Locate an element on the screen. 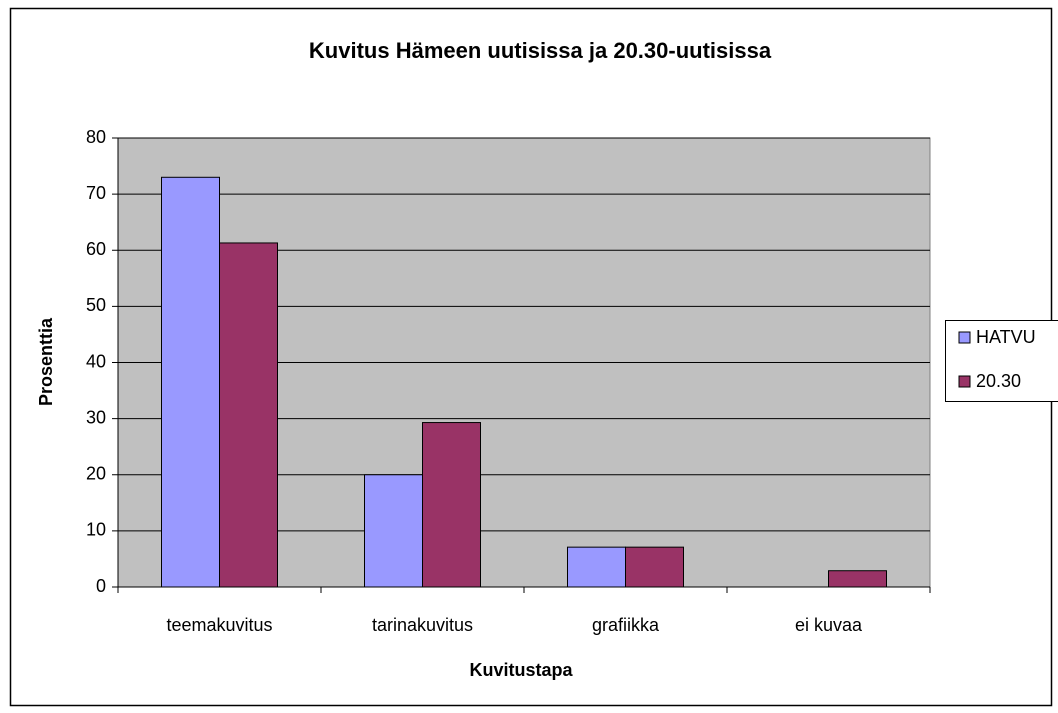 The width and height of the screenshot is (1058, 713). x-tick-label: teemakuvitus is located at coordinates (219, 625).